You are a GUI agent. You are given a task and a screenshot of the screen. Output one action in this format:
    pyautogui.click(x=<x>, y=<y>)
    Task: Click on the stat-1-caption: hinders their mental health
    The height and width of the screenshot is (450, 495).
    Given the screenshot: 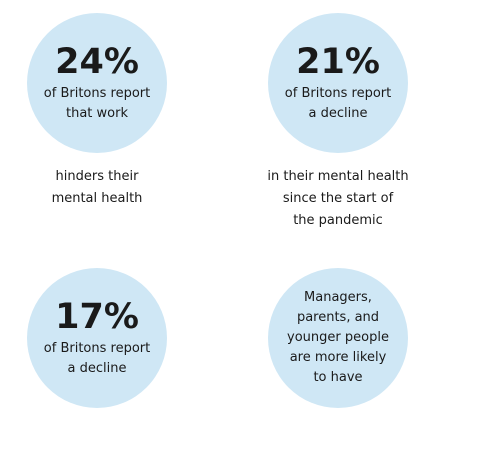 What is the action you would take?
    pyautogui.click(x=97, y=188)
    